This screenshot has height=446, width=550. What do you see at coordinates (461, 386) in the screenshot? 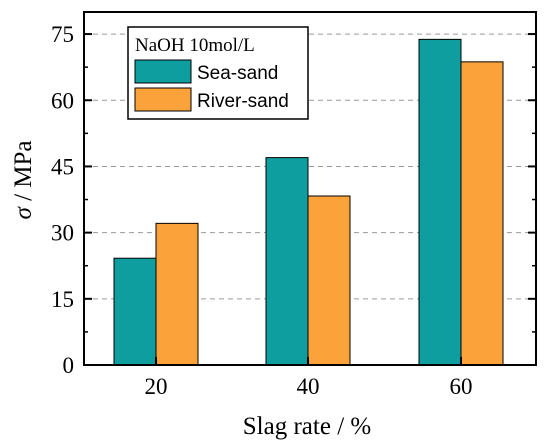
I see `x-tick-label: 60` at bounding box center [461, 386].